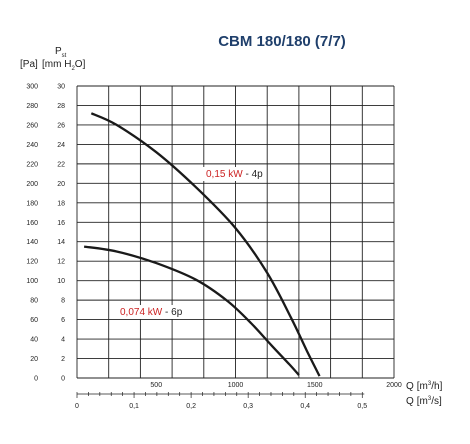  I want to click on series-label-6p: 0,074 kW - 6p, so click(151, 312).